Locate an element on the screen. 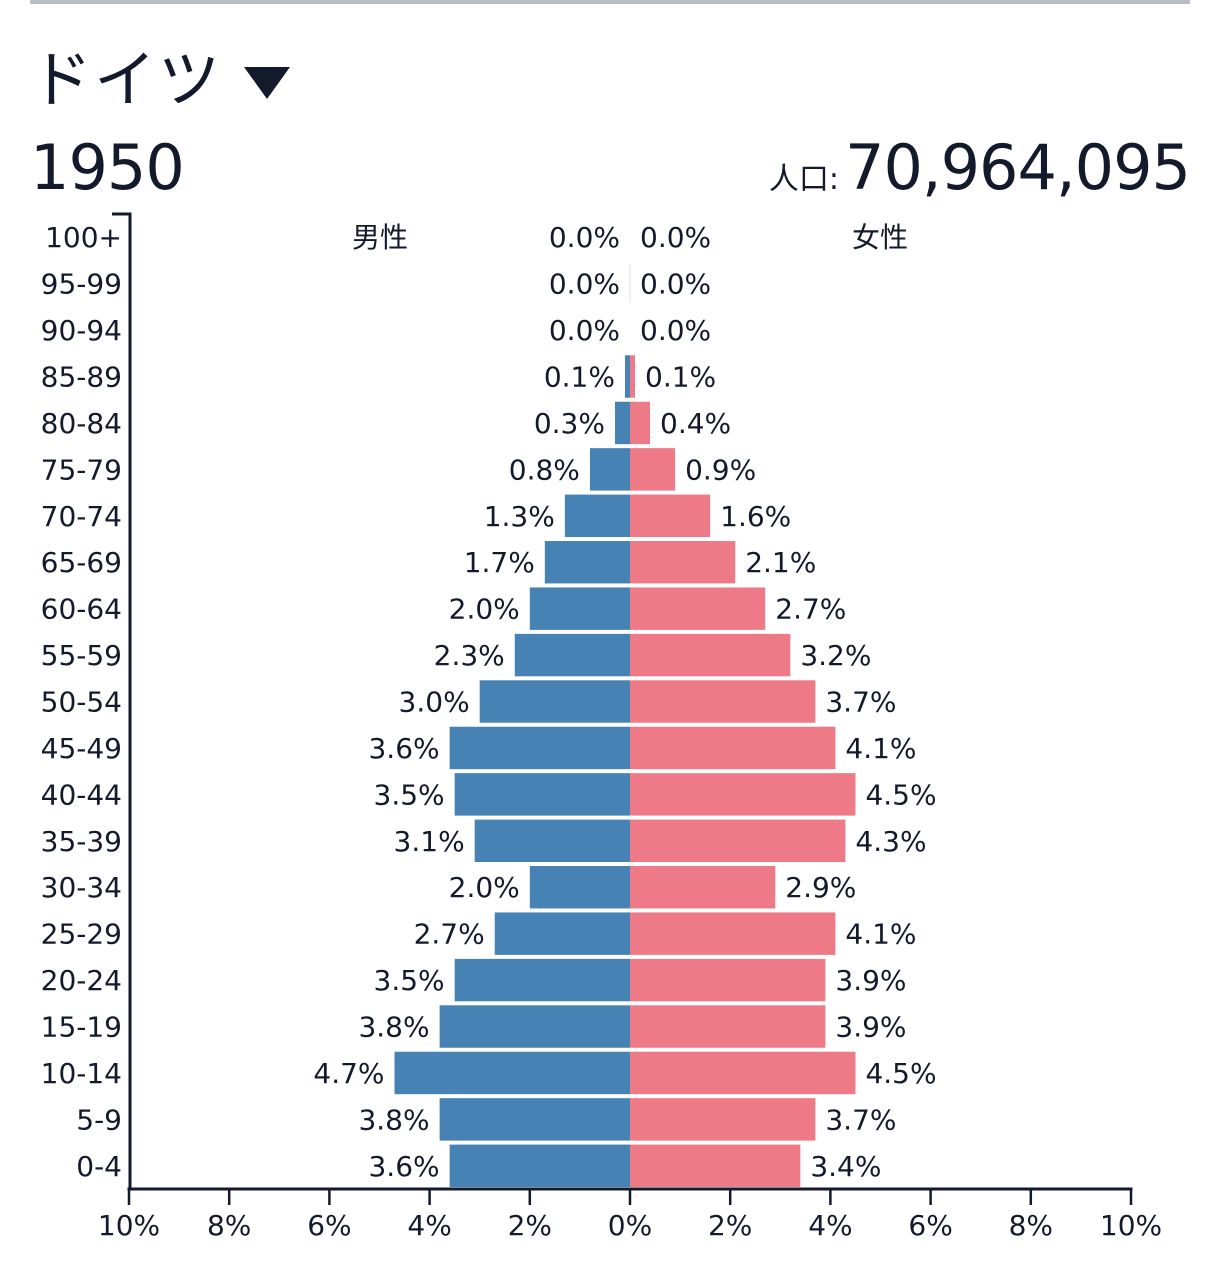 This screenshot has width=1220, height=1272. x-tick-label: 10% is located at coordinates (129, 1225).